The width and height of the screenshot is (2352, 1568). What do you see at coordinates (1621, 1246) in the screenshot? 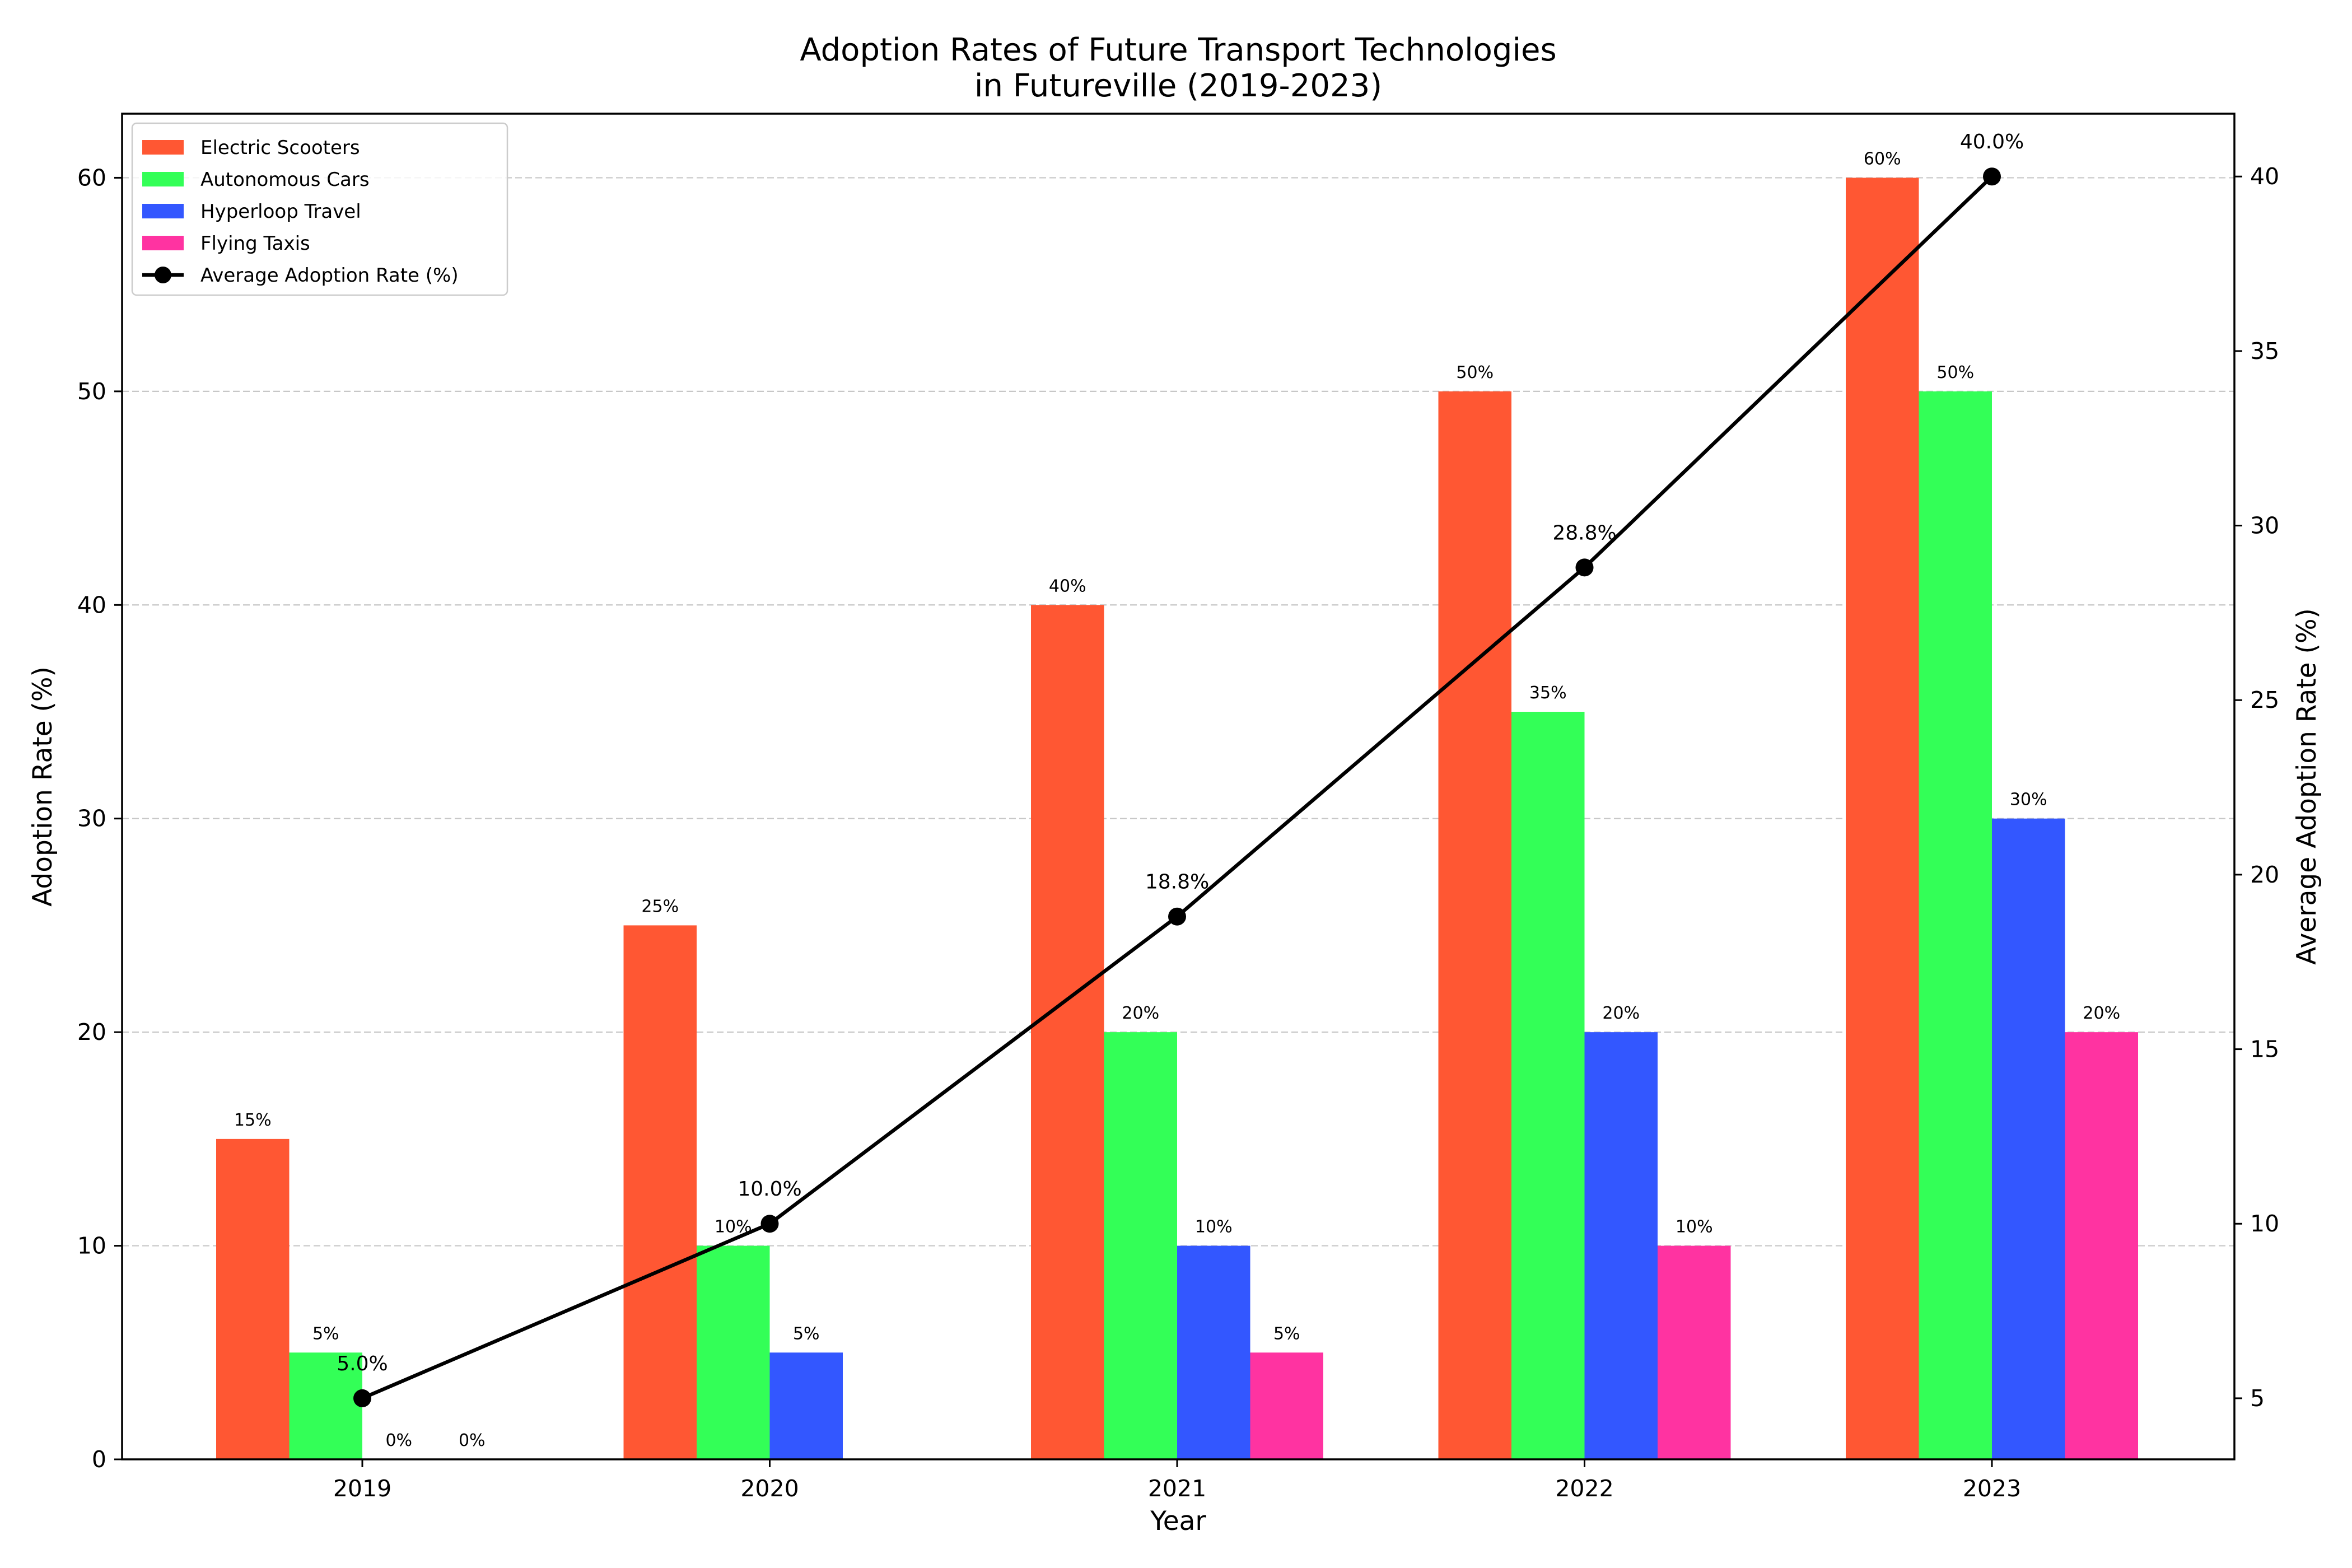
I see `bar-hyperloop-travel-2022` at bounding box center [1621, 1246].